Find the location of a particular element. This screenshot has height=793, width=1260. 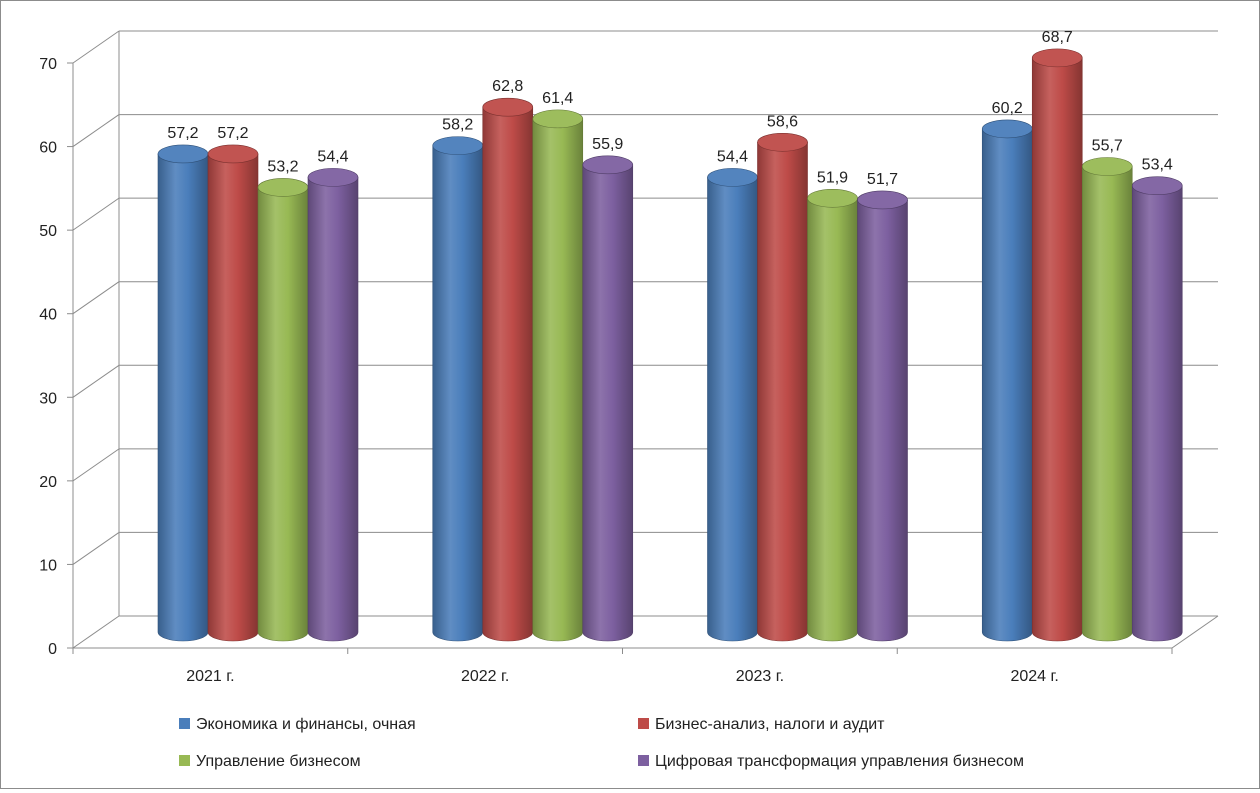

legend-label: Управление бизнесом is located at coordinates (278, 761).